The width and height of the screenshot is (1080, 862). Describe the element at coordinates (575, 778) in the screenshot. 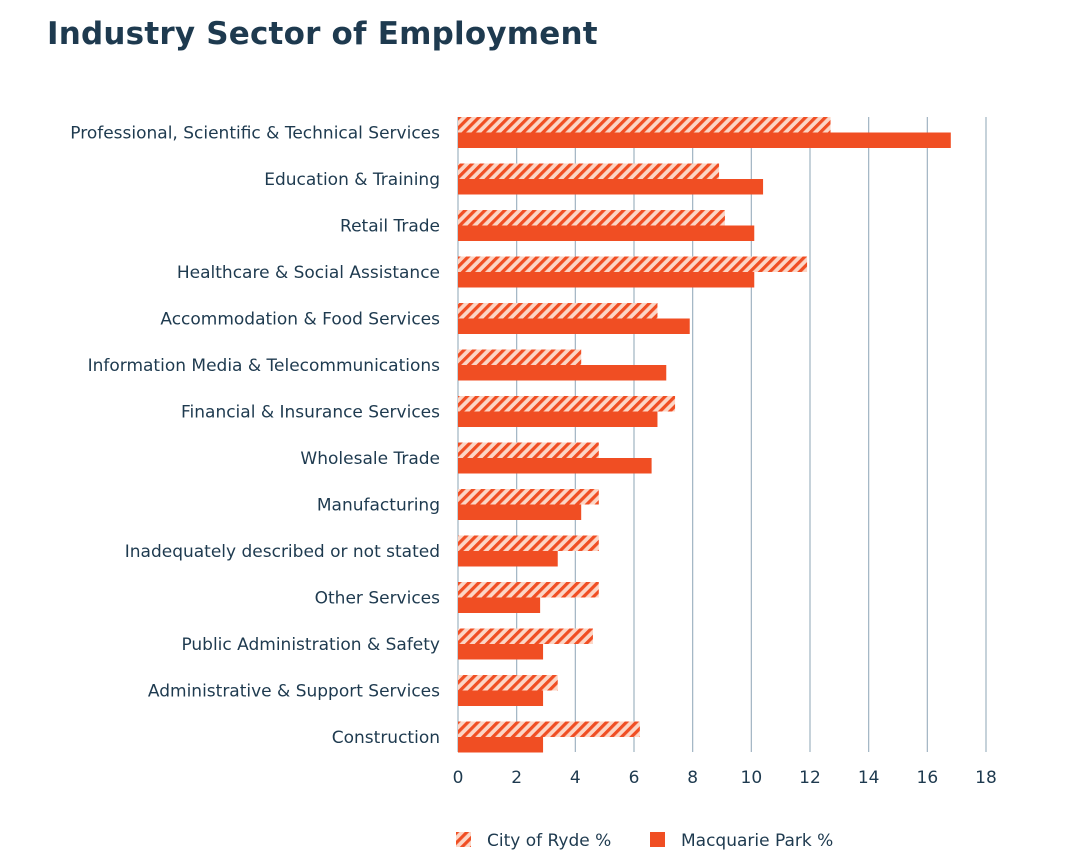

I see `x-tick-label: 4` at that location.